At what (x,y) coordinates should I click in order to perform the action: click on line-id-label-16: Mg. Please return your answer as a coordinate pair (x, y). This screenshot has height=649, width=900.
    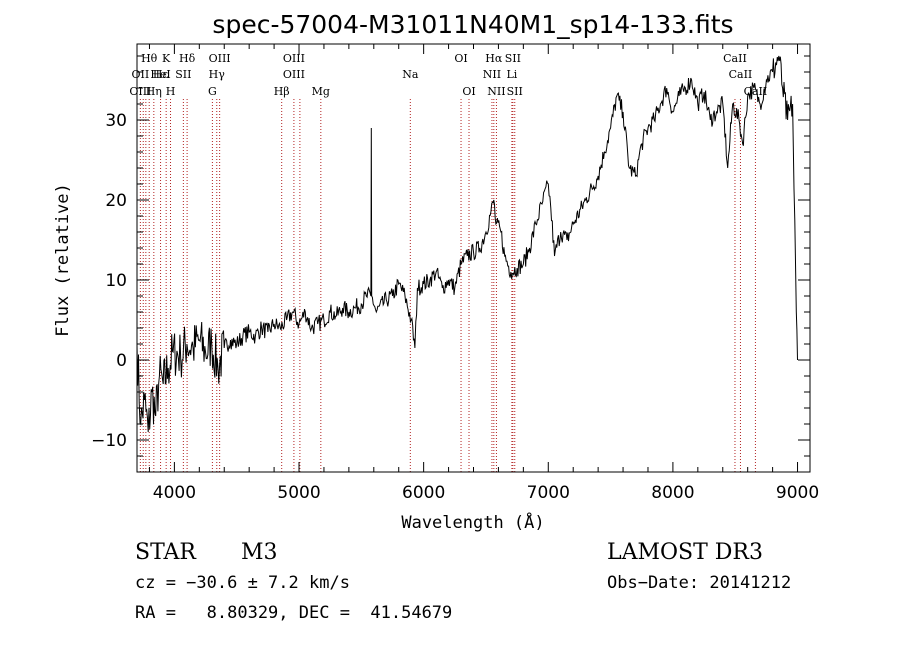
    Looking at the image, I should click on (321, 91).